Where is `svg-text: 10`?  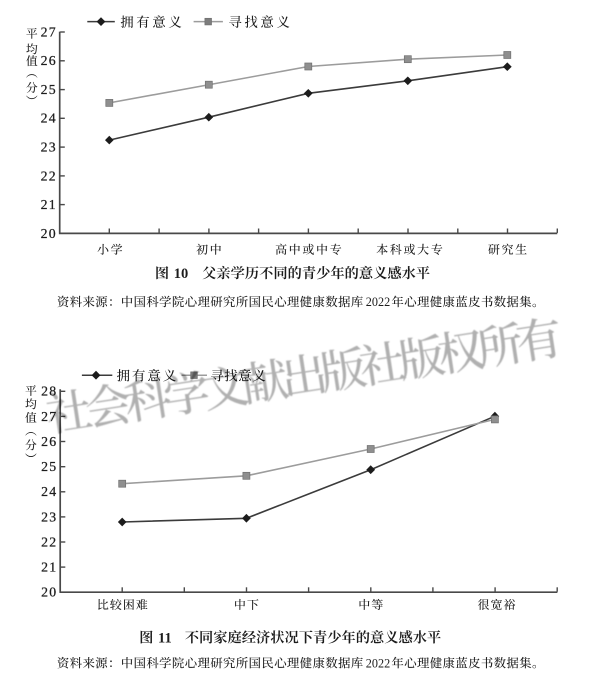
svg-text: 10 is located at coordinates (181, 274).